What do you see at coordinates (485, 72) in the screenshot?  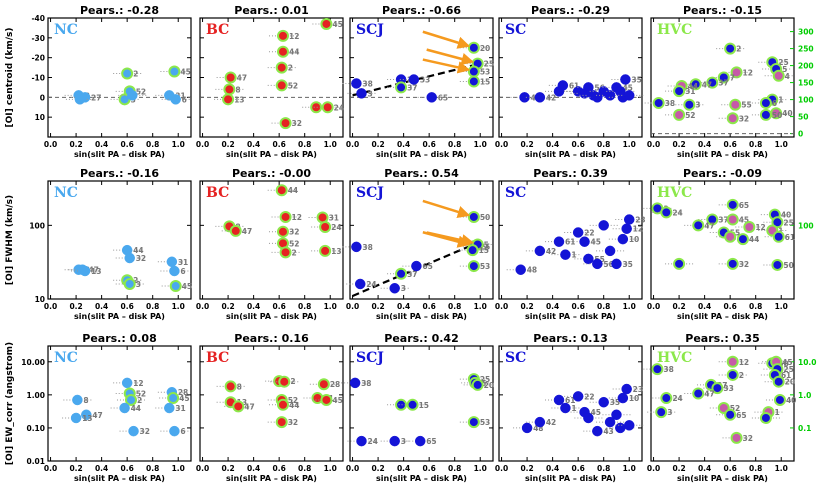 I see `point-label: 53` at bounding box center [485, 72].